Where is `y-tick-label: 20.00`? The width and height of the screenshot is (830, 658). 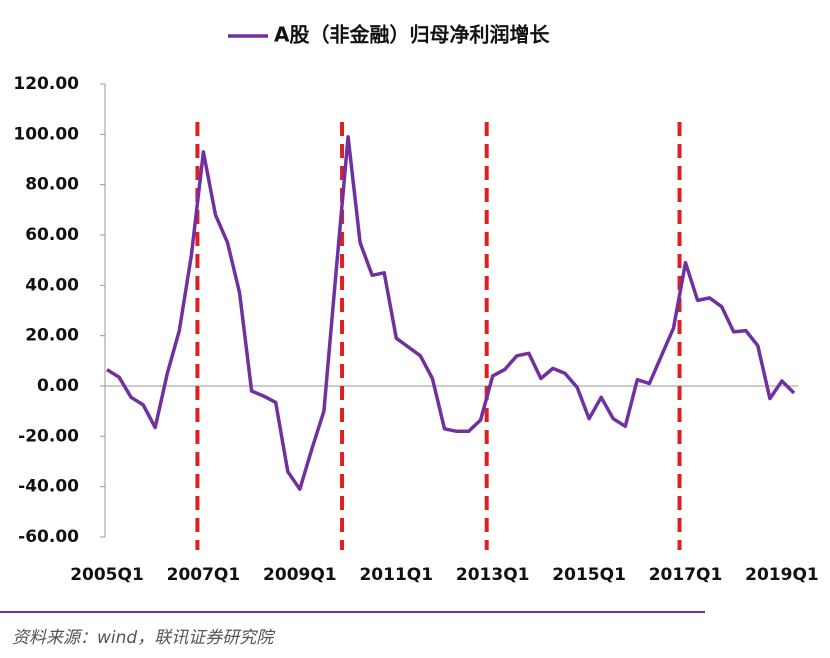
y-tick-label: 20.00 is located at coordinates (52, 336).